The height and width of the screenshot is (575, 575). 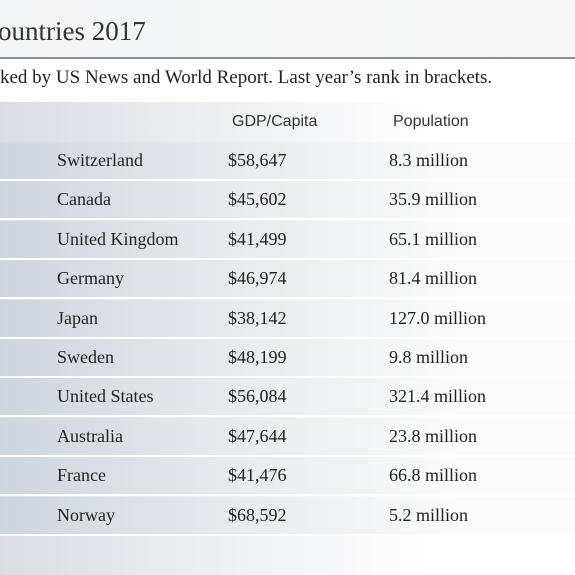 I want to click on cell: 9.8 million, so click(x=429, y=357).